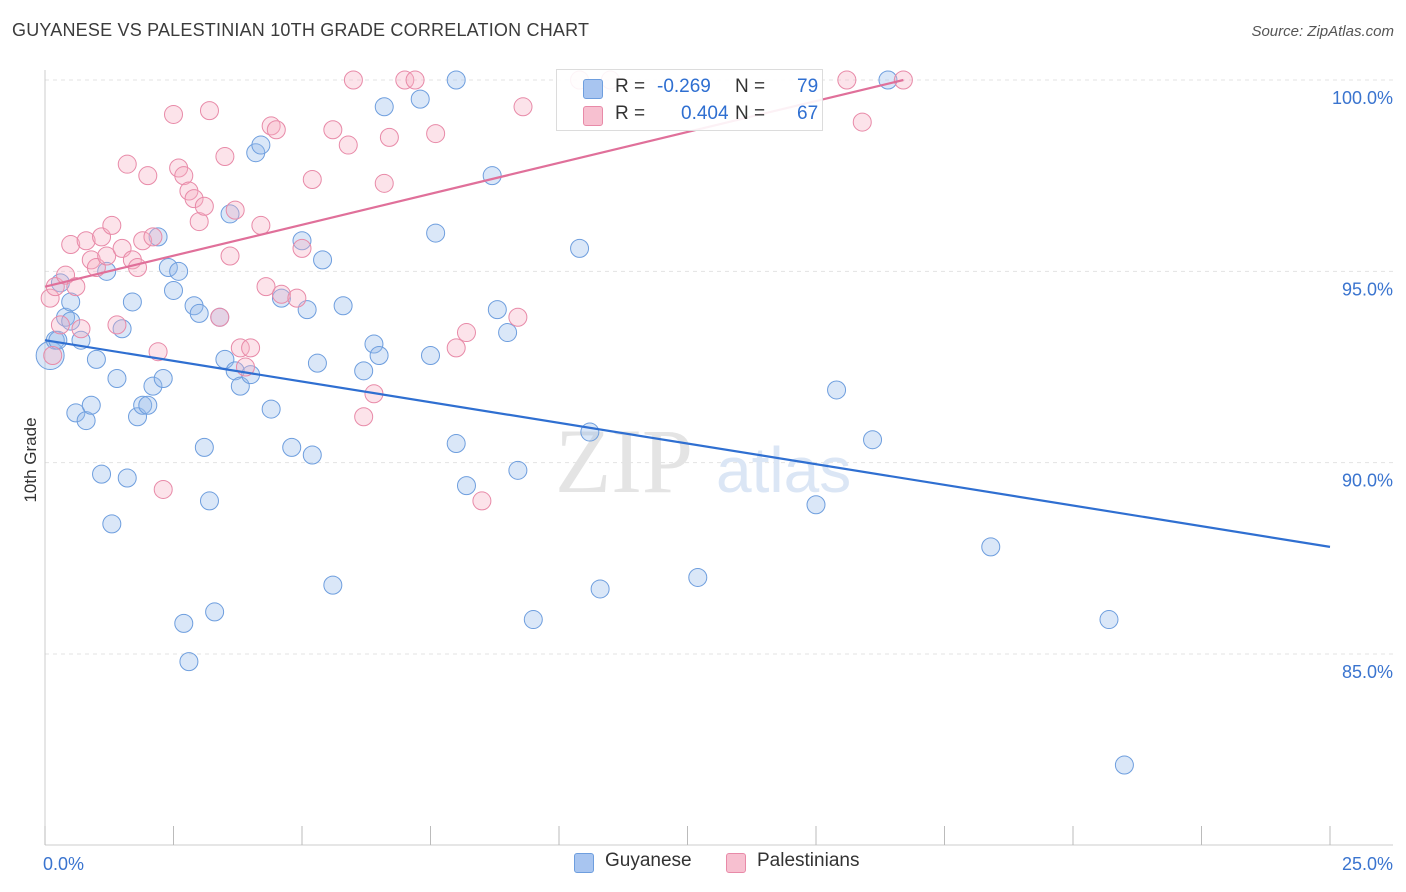 The height and width of the screenshot is (892, 1406). I want to click on watermark-atlas: atlas, so click(783, 470).